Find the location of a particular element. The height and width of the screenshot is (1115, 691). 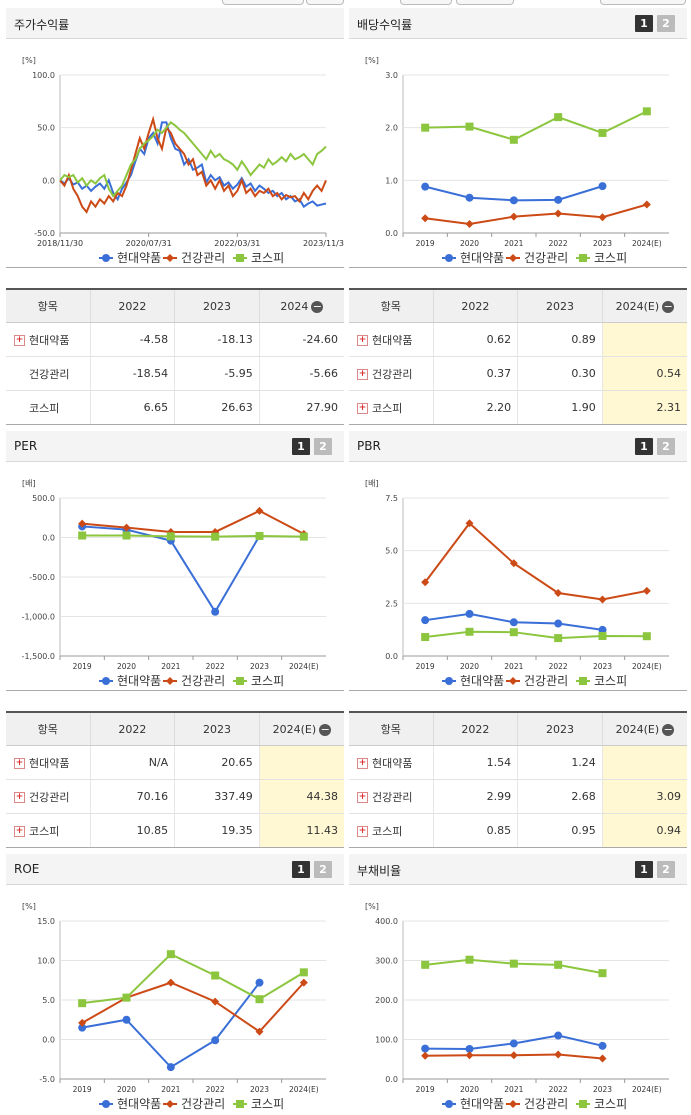

y-tick-label: -50.0 is located at coordinates (44, 233).